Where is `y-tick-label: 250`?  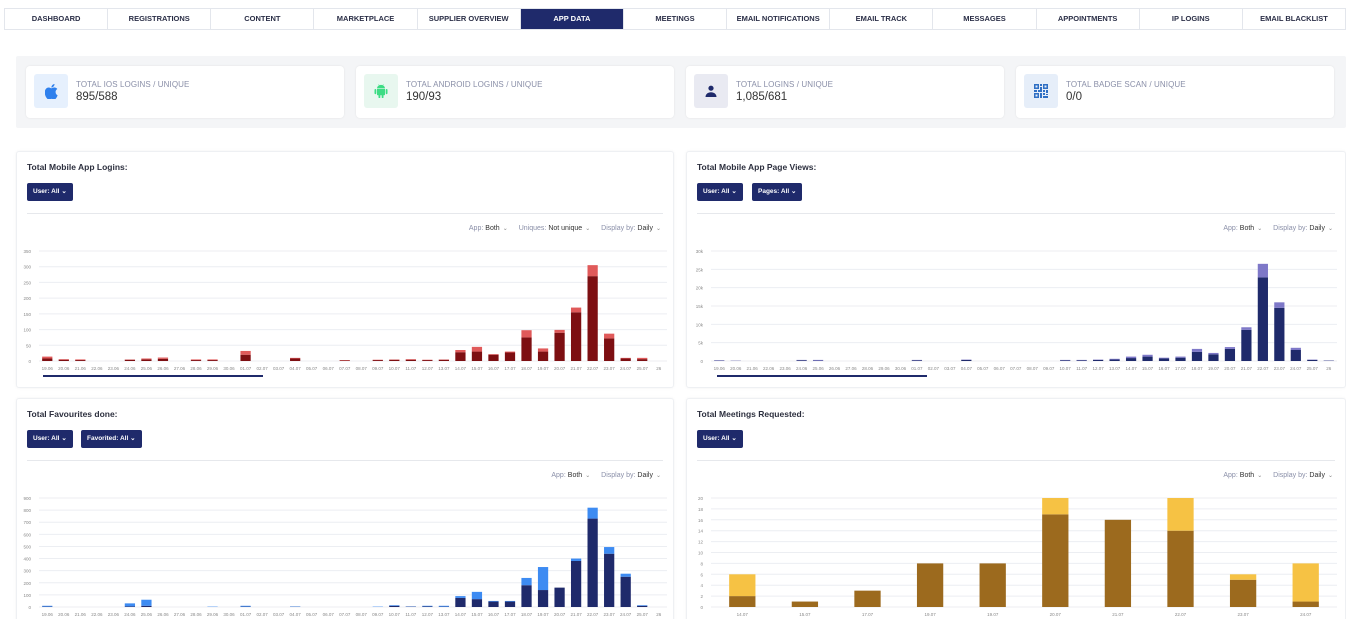
y-tick-label: 250 is located at coordinates (27, 282).